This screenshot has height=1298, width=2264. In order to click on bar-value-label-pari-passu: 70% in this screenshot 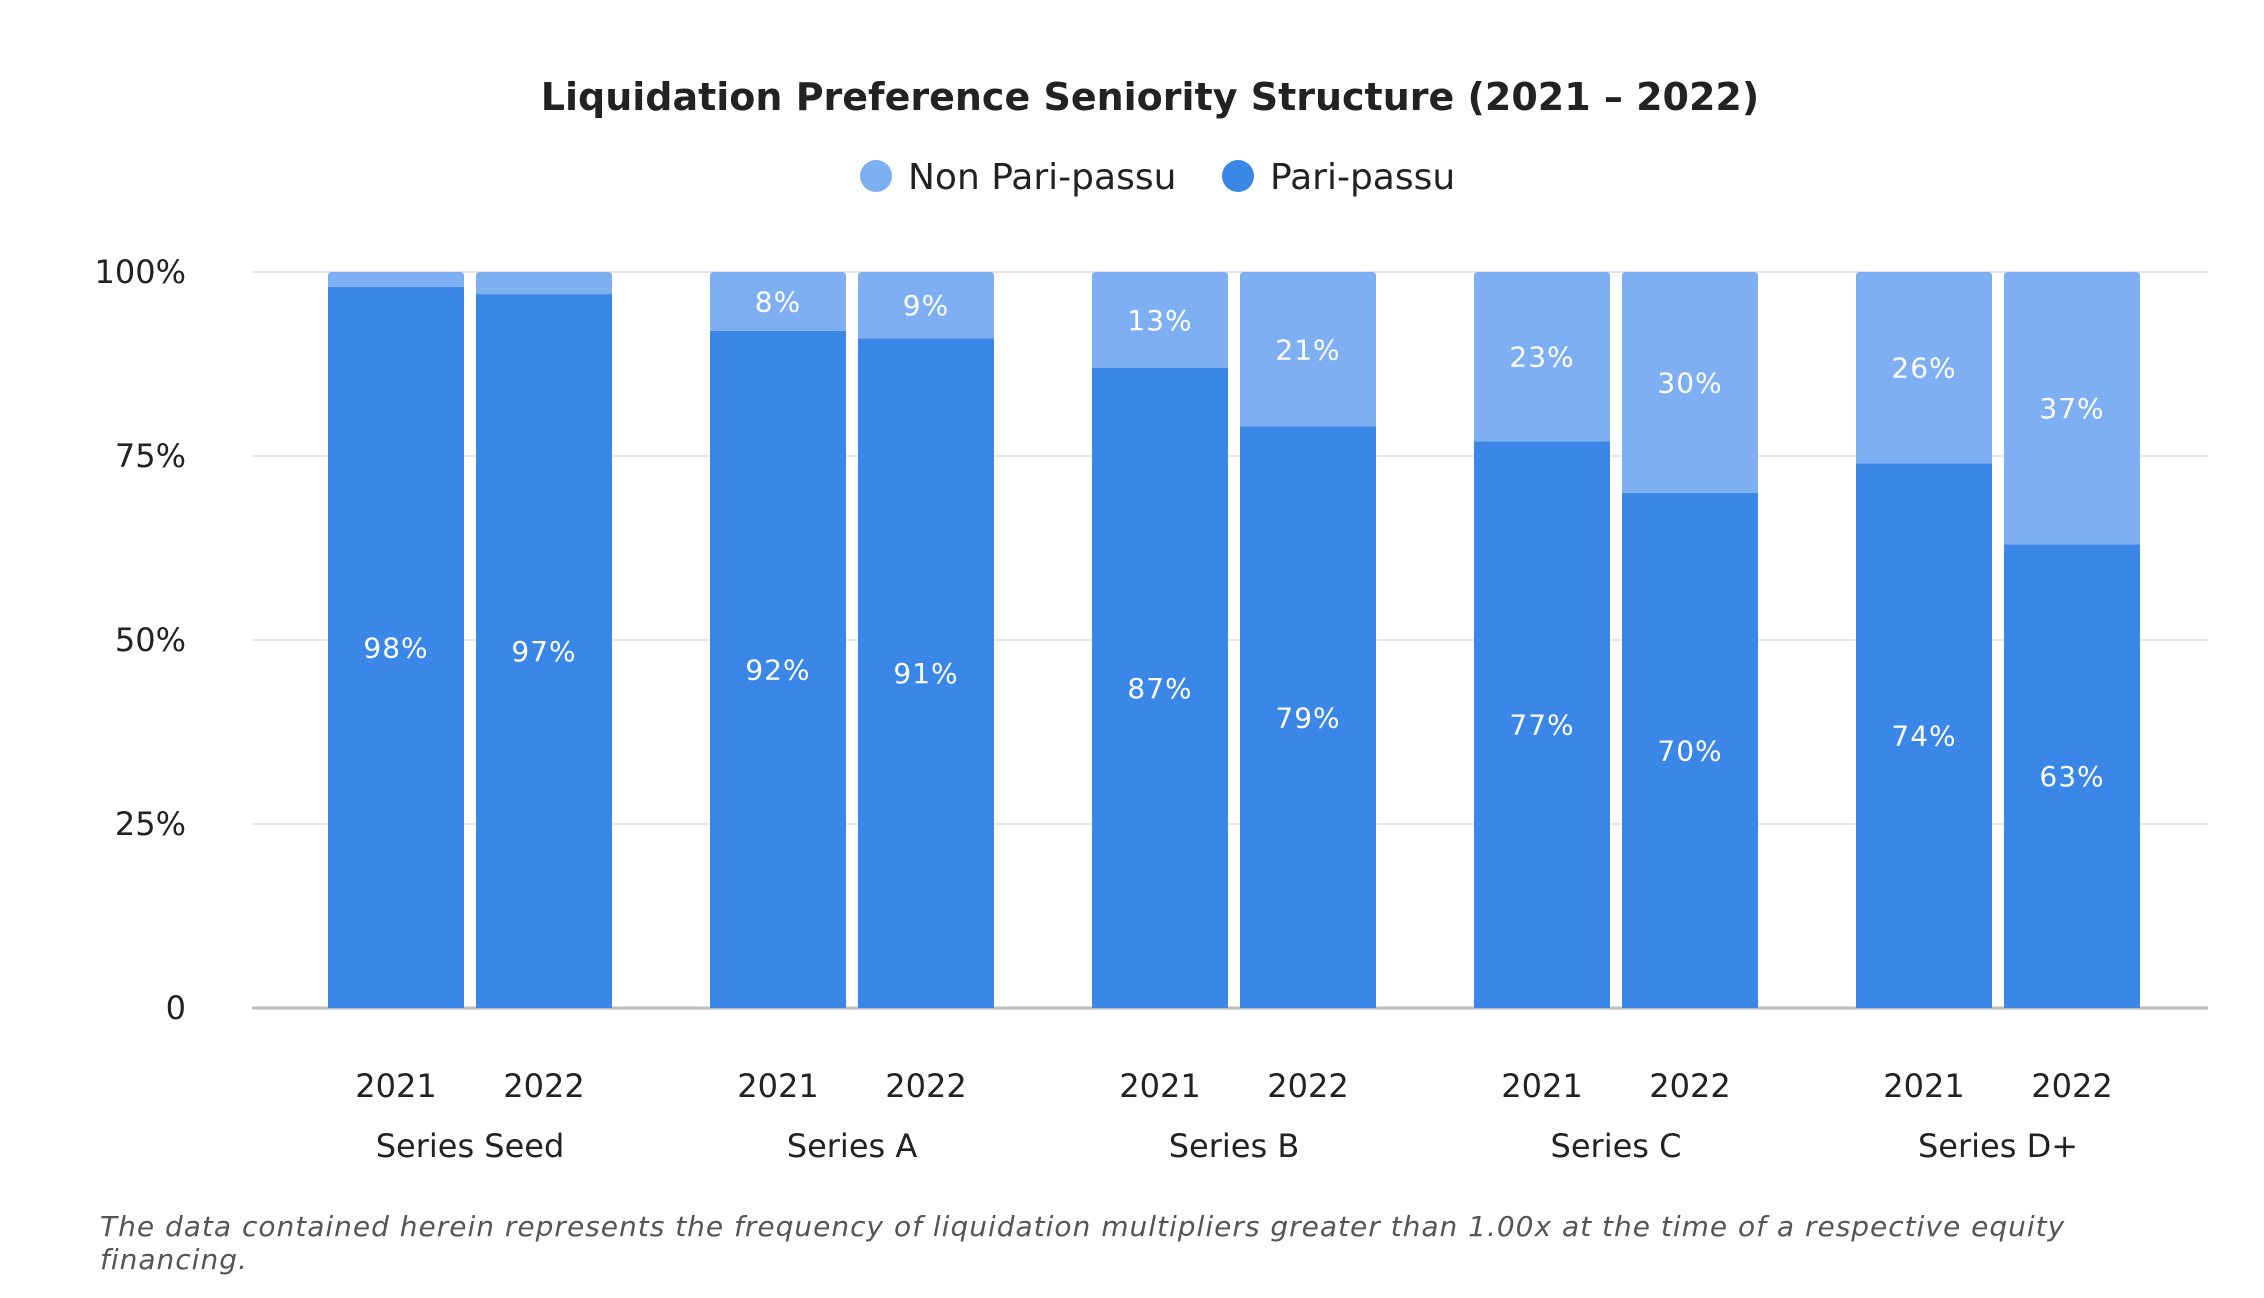, I will do `click(1689, 750)`.